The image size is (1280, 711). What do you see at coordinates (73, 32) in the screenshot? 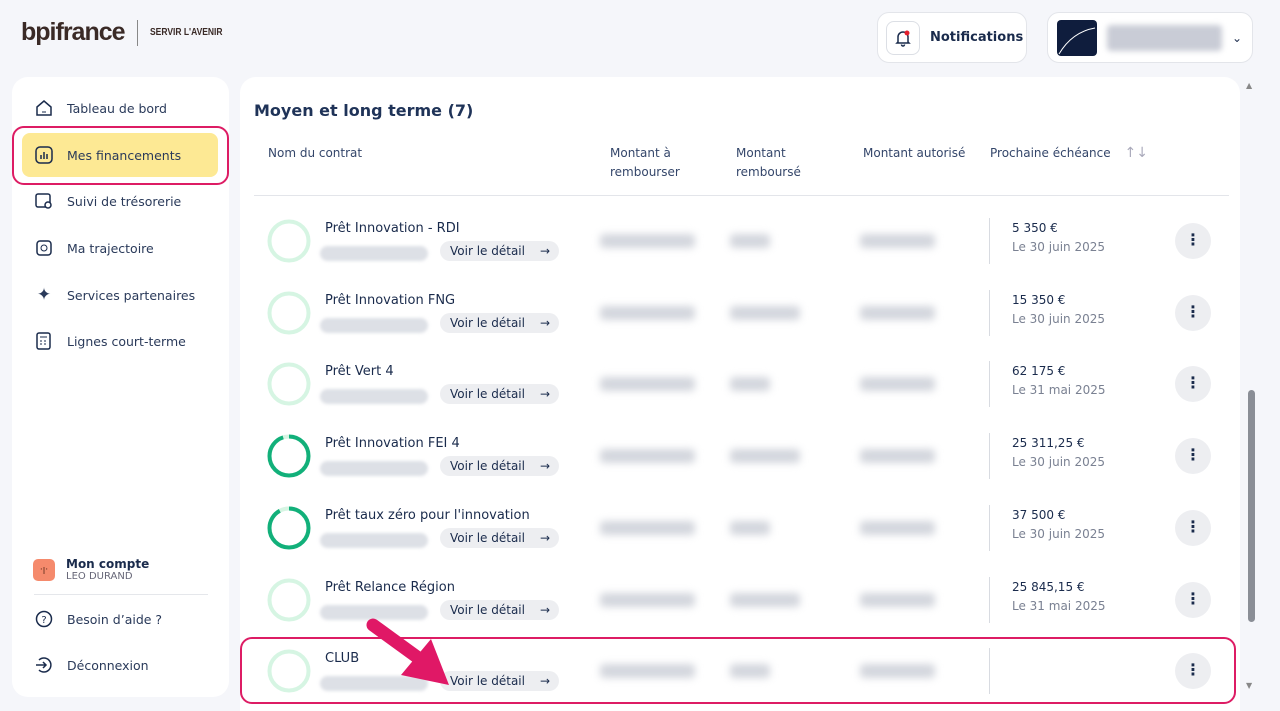
I see `logo-text: bpifrance` at bounding box center [73, 32].